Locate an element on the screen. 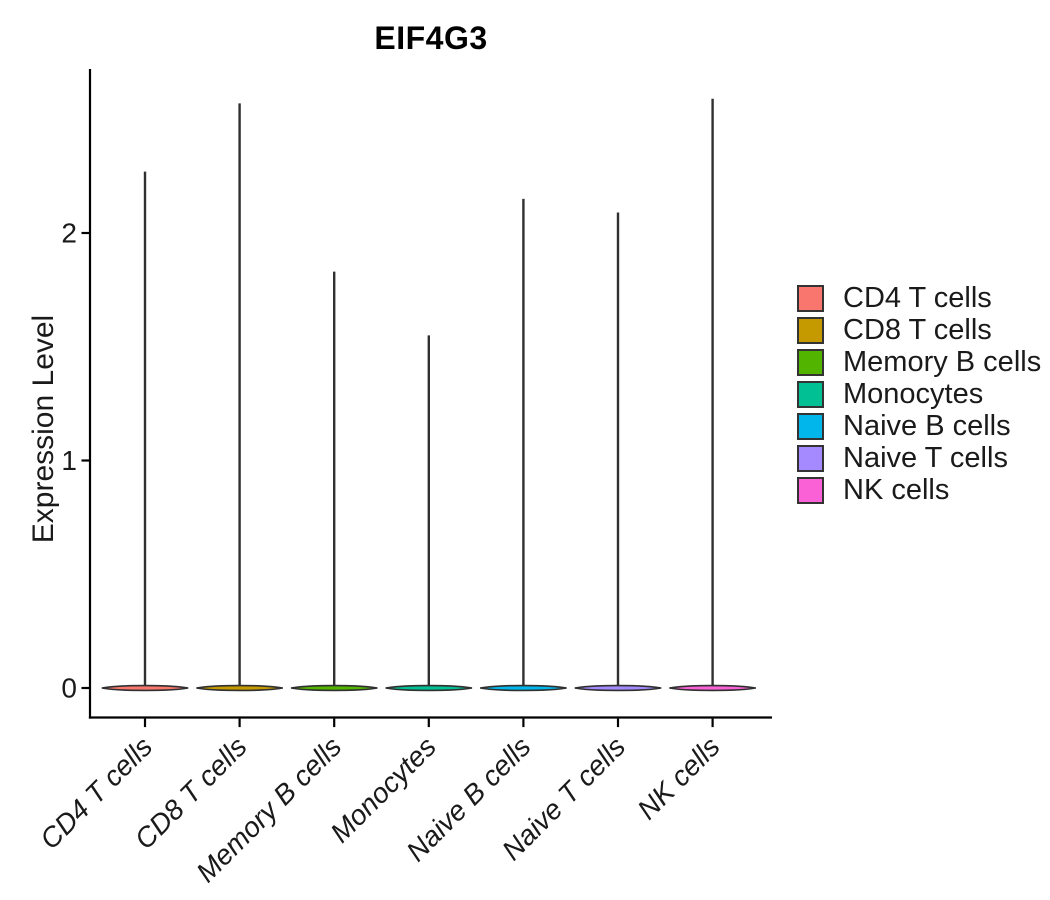  legend-item-3: Monocytes is located at coordinates (919, 394).